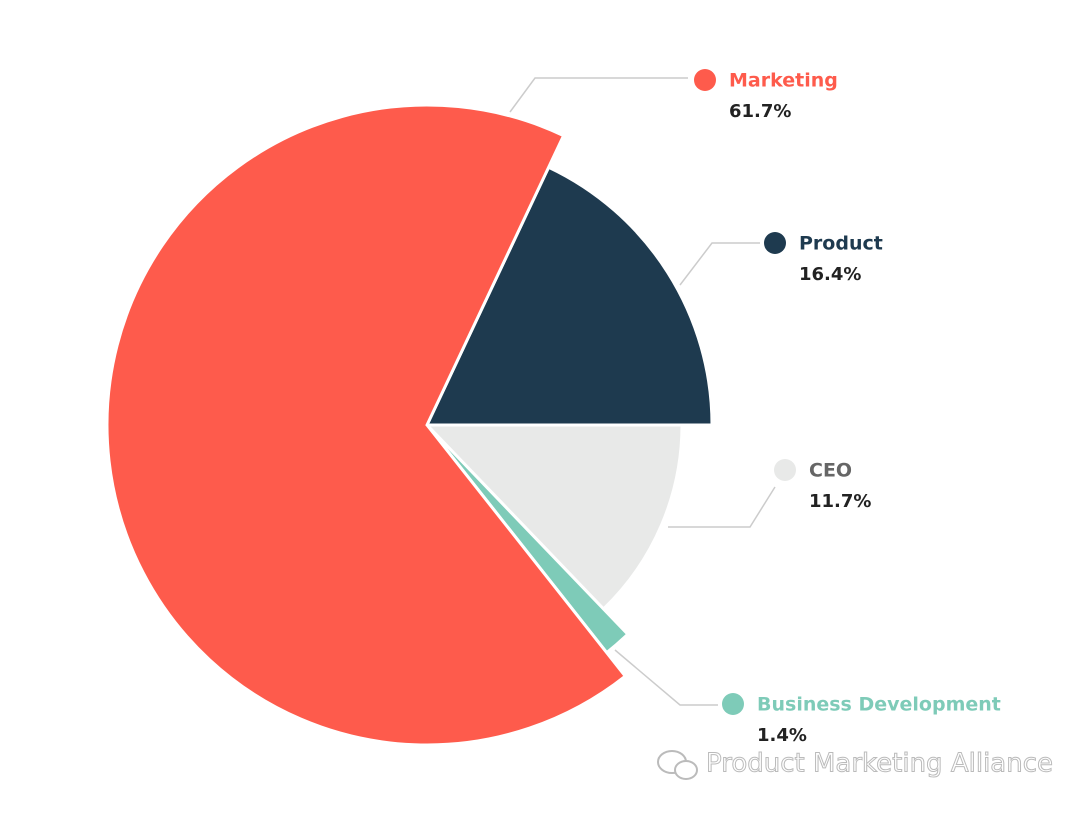 This screenshot has width=1080, height=813. I want to click on legend-label: Product, so click(841, 244).